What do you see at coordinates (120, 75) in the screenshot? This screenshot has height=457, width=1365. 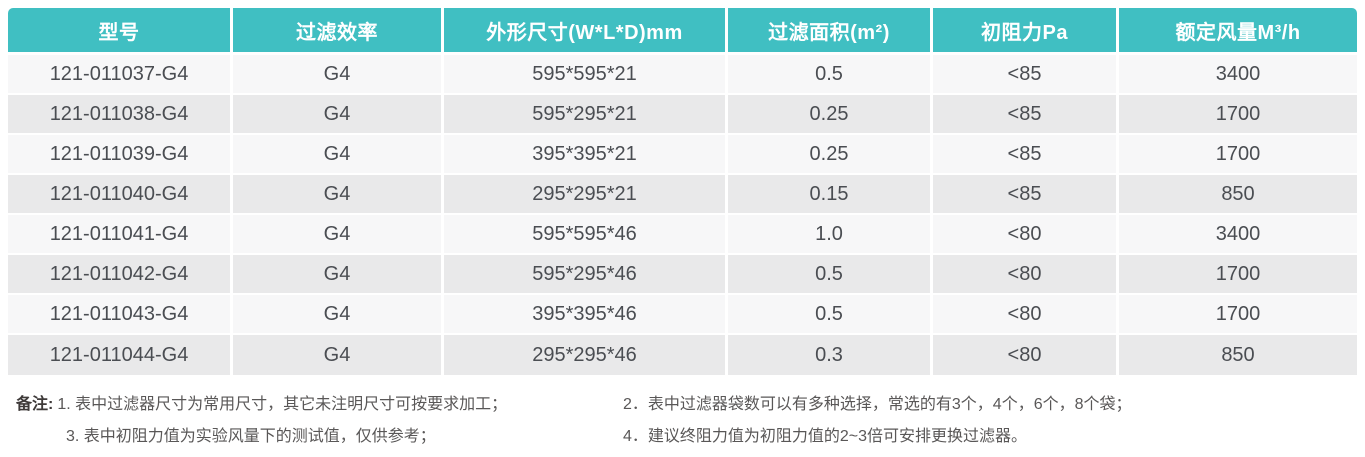 I see `table-cell: 121-011037-G4` at bounding box center [120, 75].